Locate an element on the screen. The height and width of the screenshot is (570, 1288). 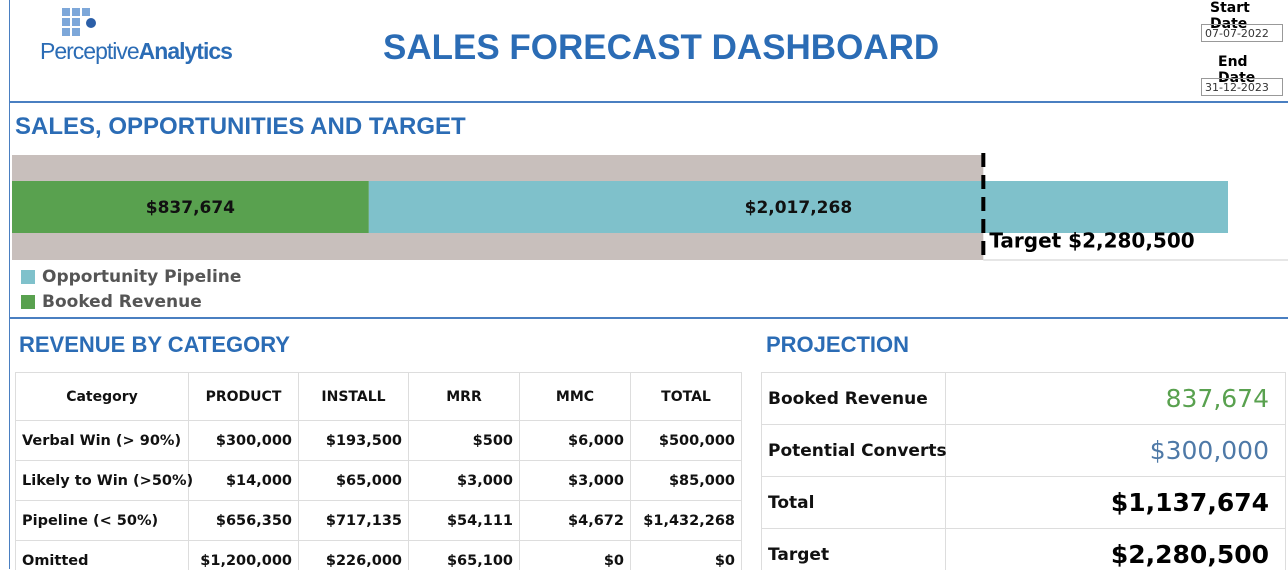
header-border is located at coordinates (648, 102).